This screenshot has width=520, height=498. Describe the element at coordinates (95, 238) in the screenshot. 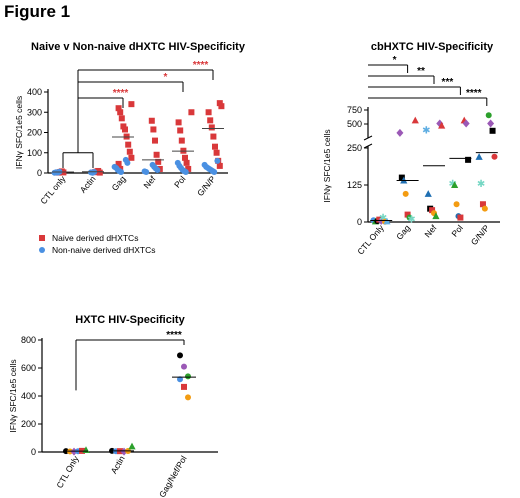

I see `legend-label: Naive derived dHXTCs` at that location.